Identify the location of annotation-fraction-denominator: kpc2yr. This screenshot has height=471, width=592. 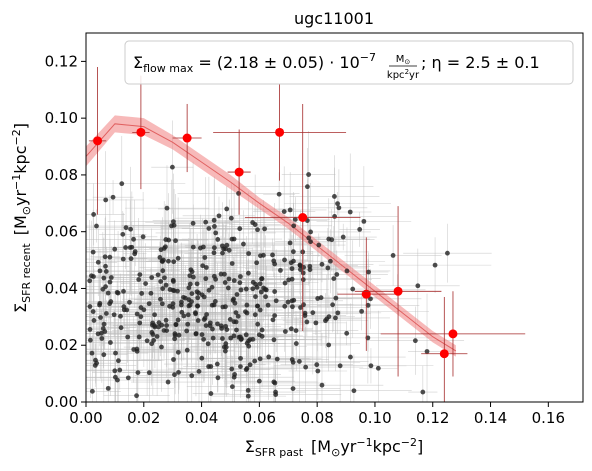
(403, 74).